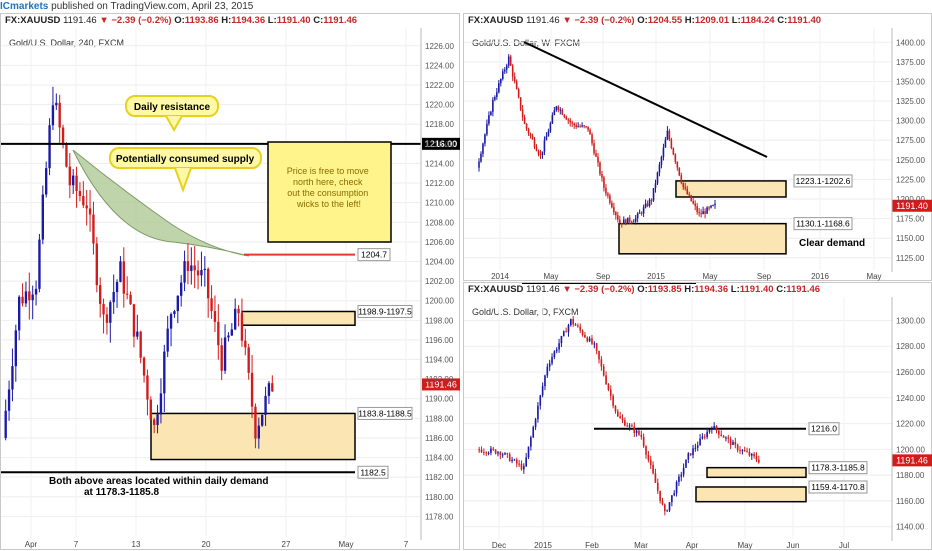 The width and height of the screenshot is (932, 551). Describe the element at coordinates (406, 544) in the screenshot. I see `time-tick-label: 7` at that location.